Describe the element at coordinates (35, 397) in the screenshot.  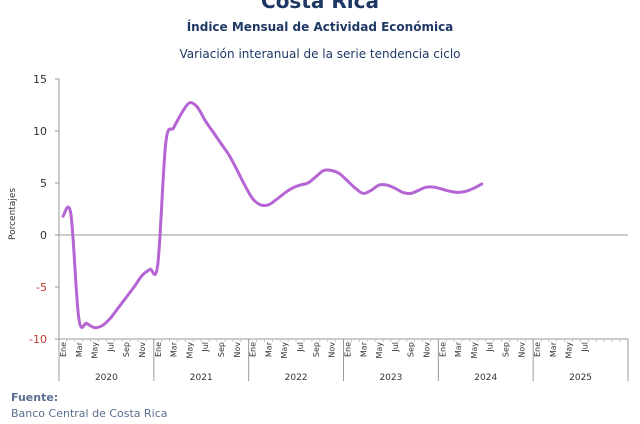
I see `source-label: Fuente:` at that location.